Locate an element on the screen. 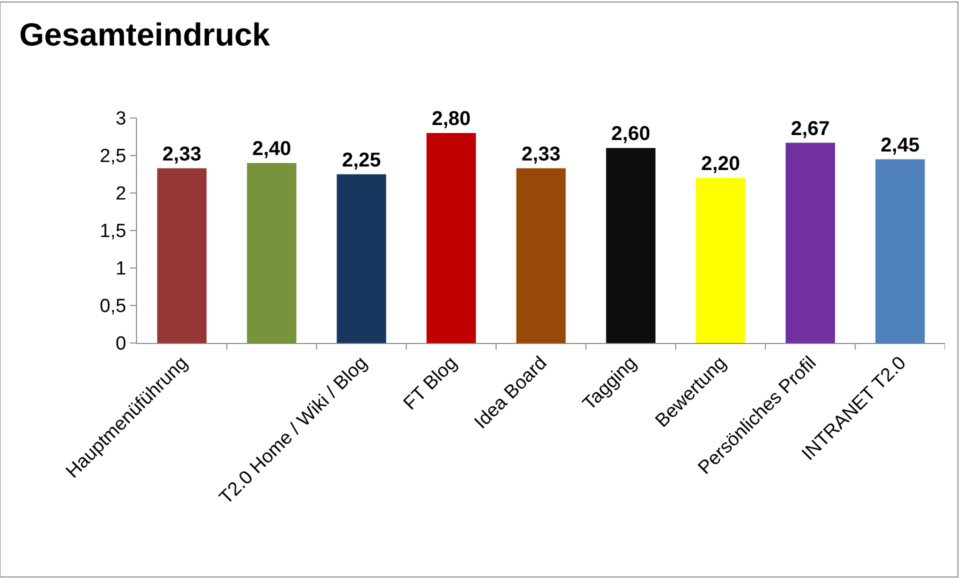 The image size is (960, 579). y-tick-label: 1,5 is located at coordinates (113, 231).